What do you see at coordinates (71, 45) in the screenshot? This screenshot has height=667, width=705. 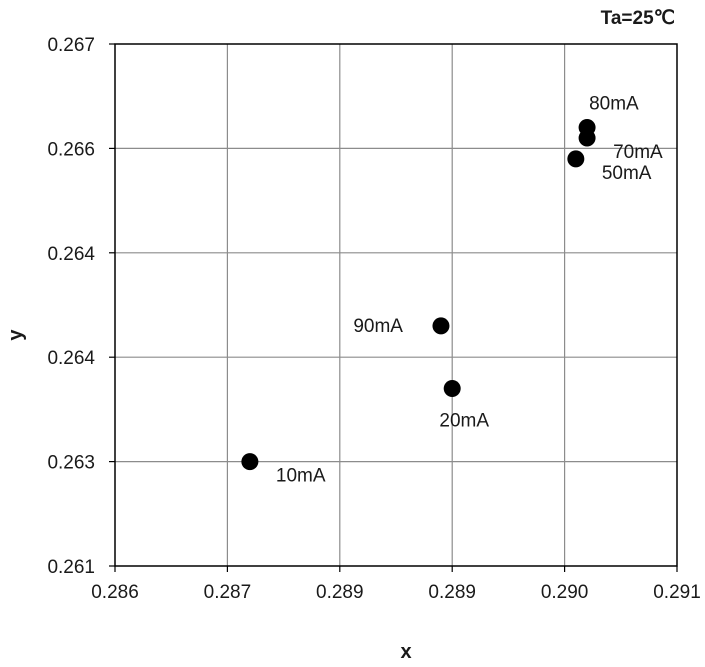 I see `y-tick-label: 0.267` at bounding box center [71, 45].